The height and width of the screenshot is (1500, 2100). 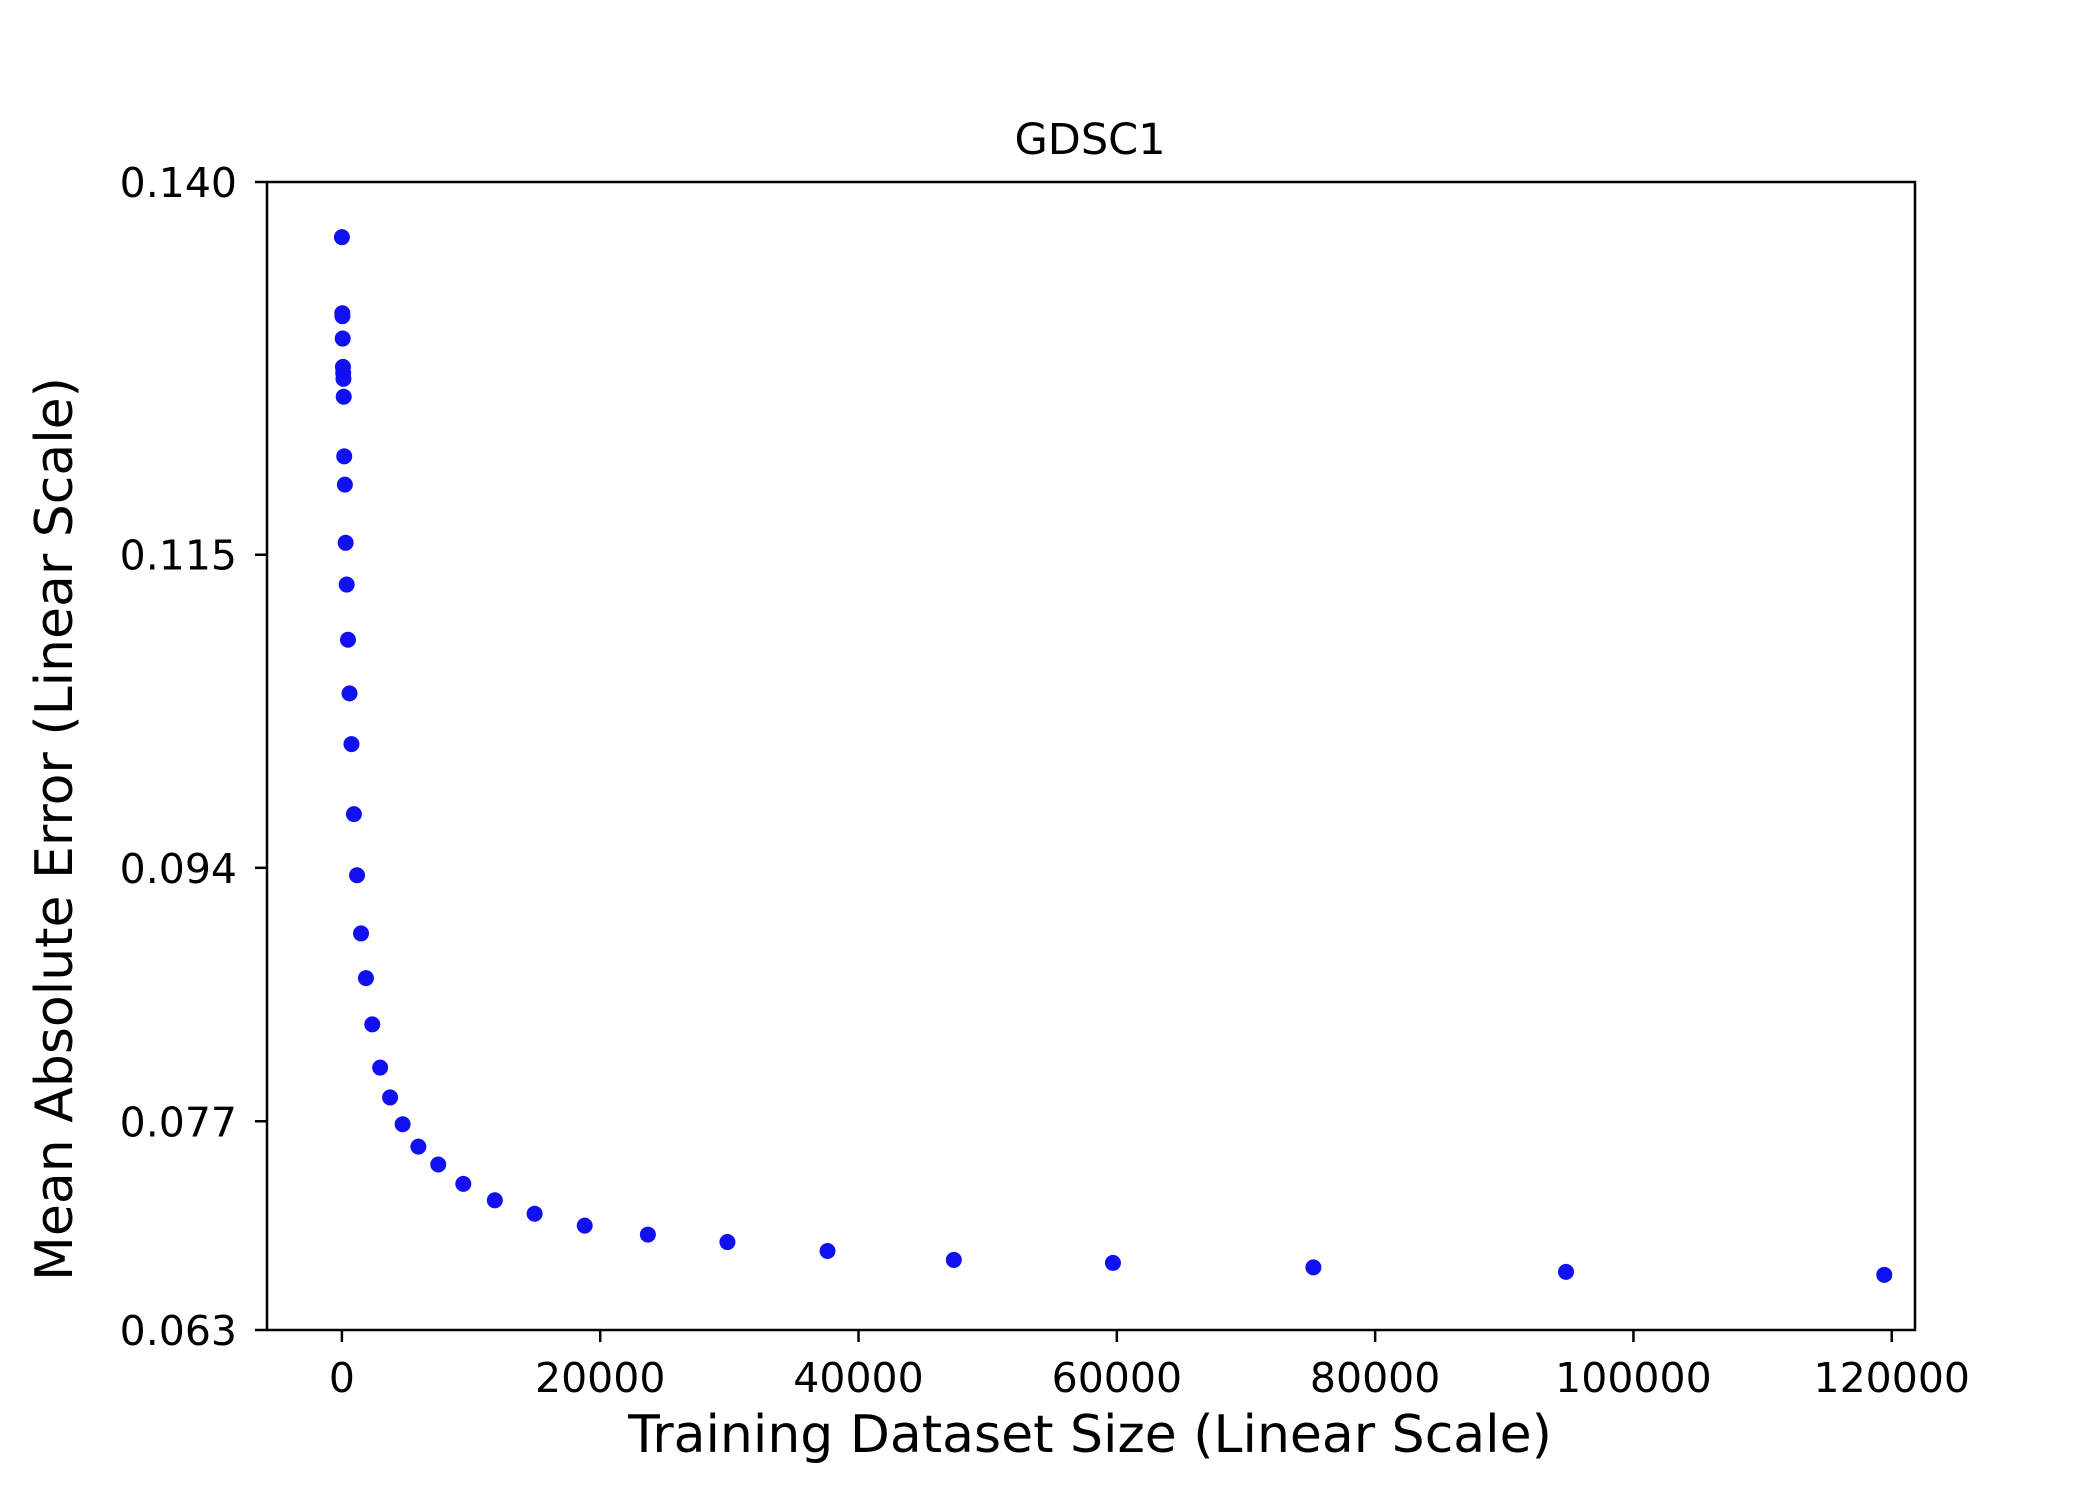 What do you see at coordinates (178, 1122) in the screenshot?
I see `y-tick-label: 0.077` at bounding box center [178, 1122].